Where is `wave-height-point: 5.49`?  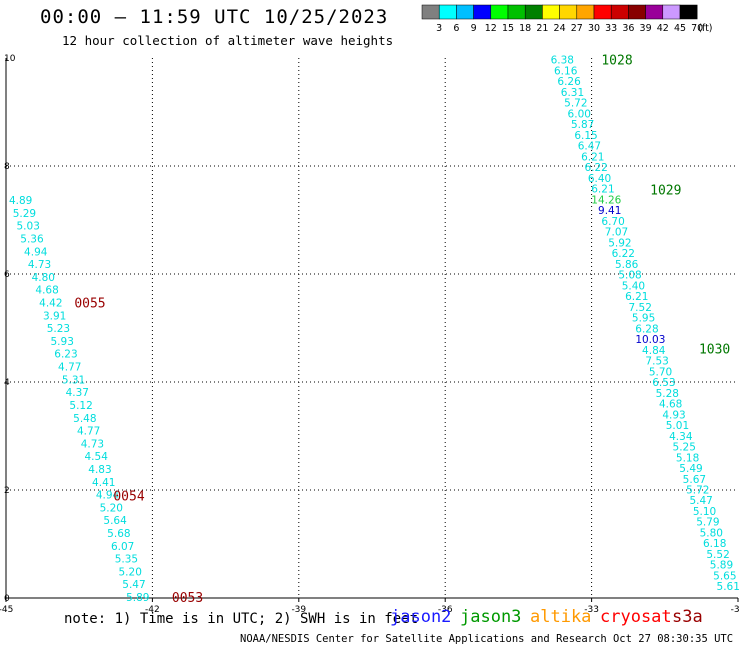
wave-height-point: 5.49 is located at coordinates (690, 469).